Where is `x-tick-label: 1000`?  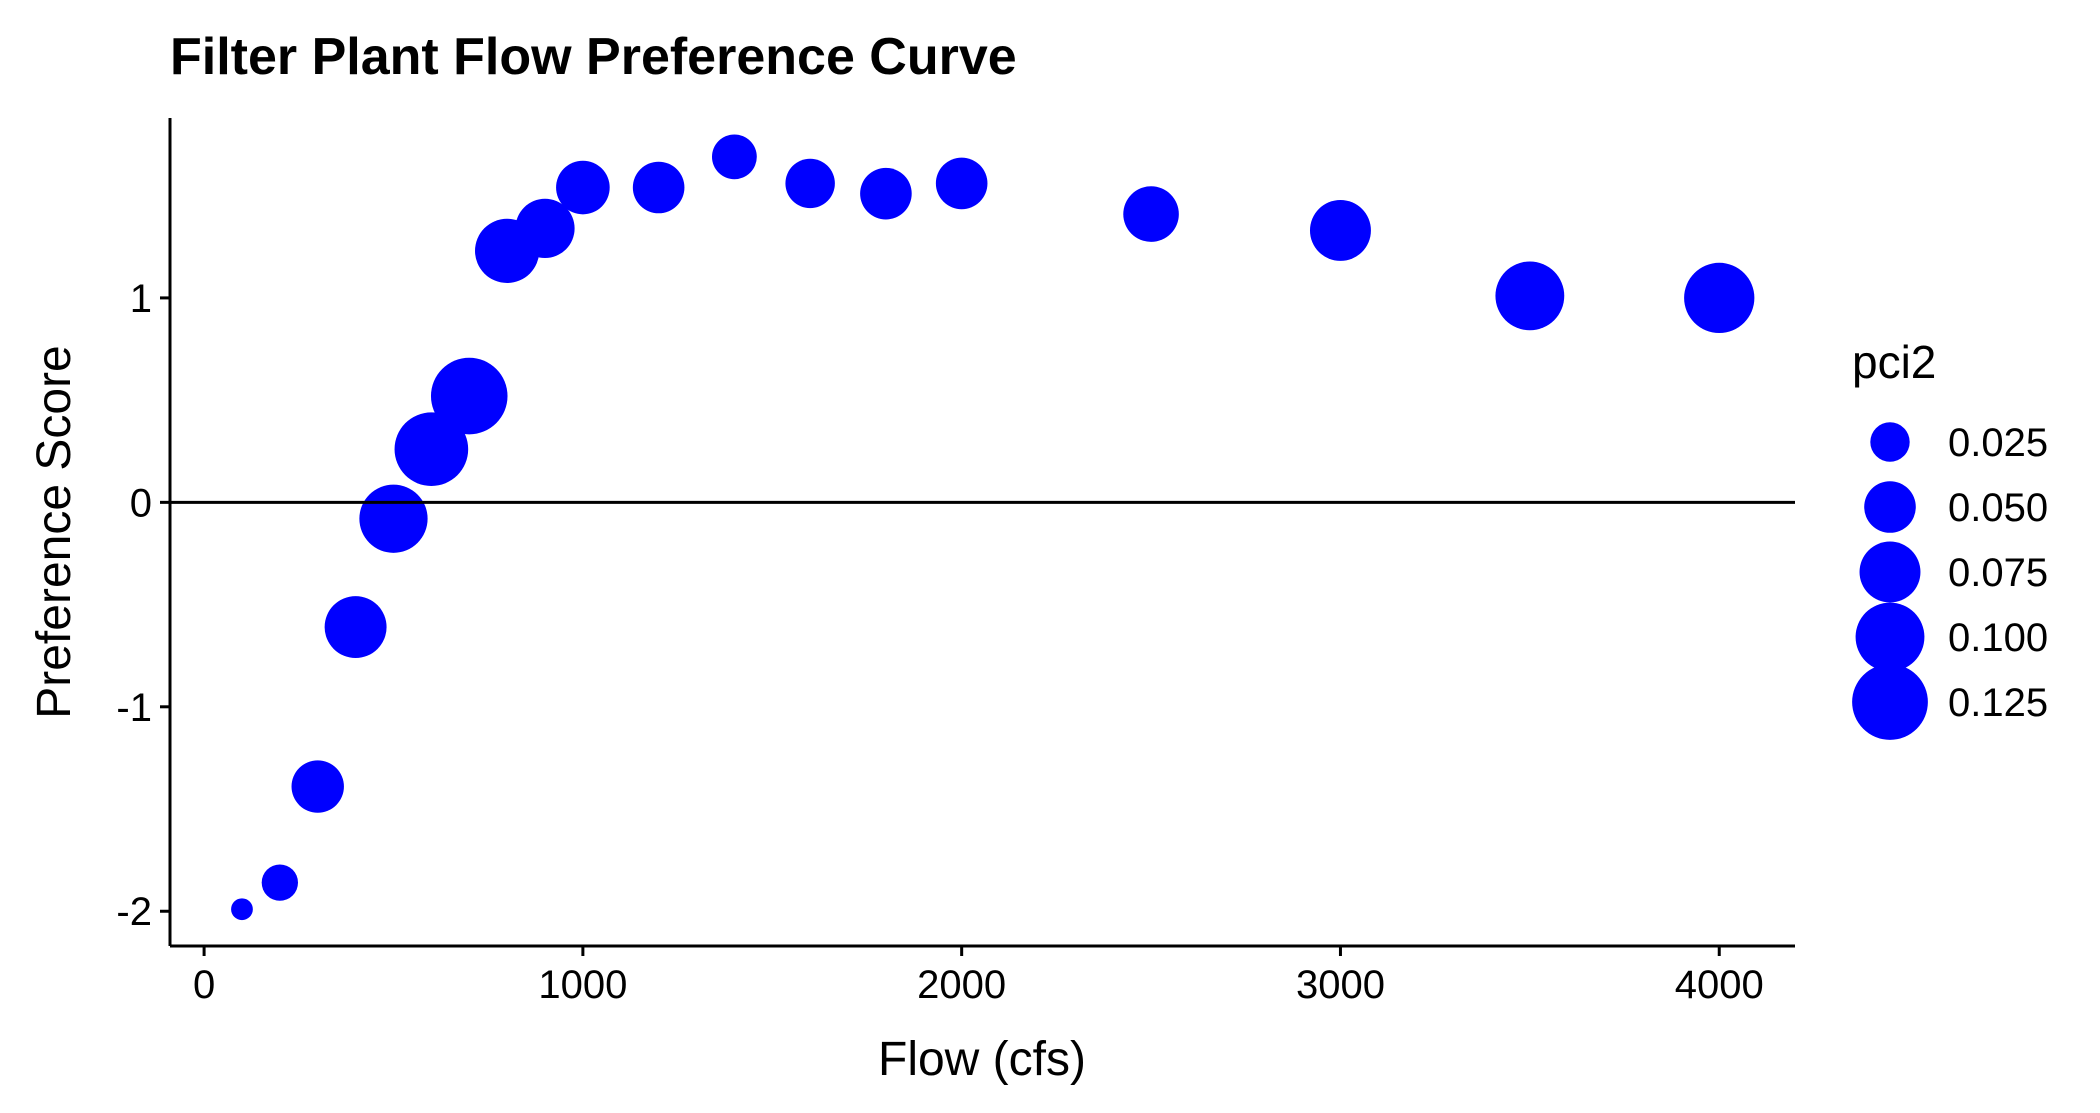 x-tick-label: 1000 is located at coordinates (582, 985).